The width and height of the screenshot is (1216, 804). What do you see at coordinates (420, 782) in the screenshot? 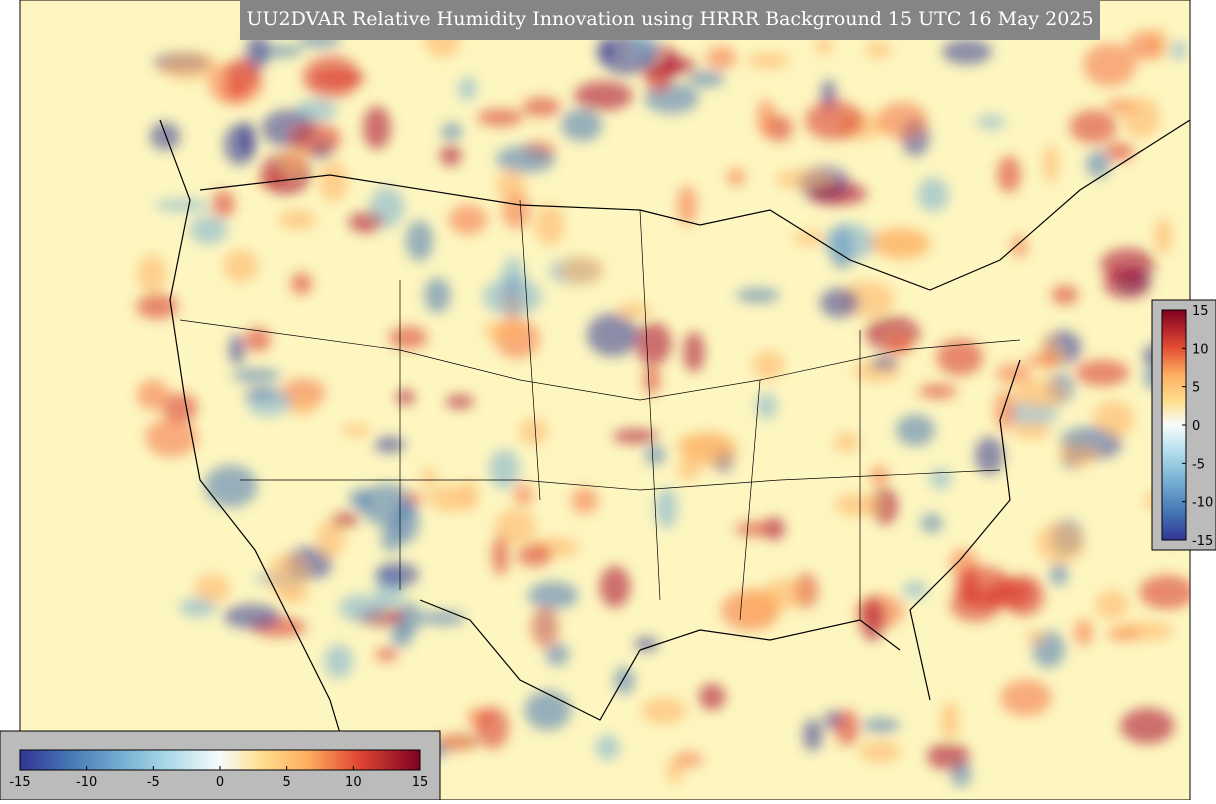
I see `tick-label: 15` at bounding box center [420, 782].